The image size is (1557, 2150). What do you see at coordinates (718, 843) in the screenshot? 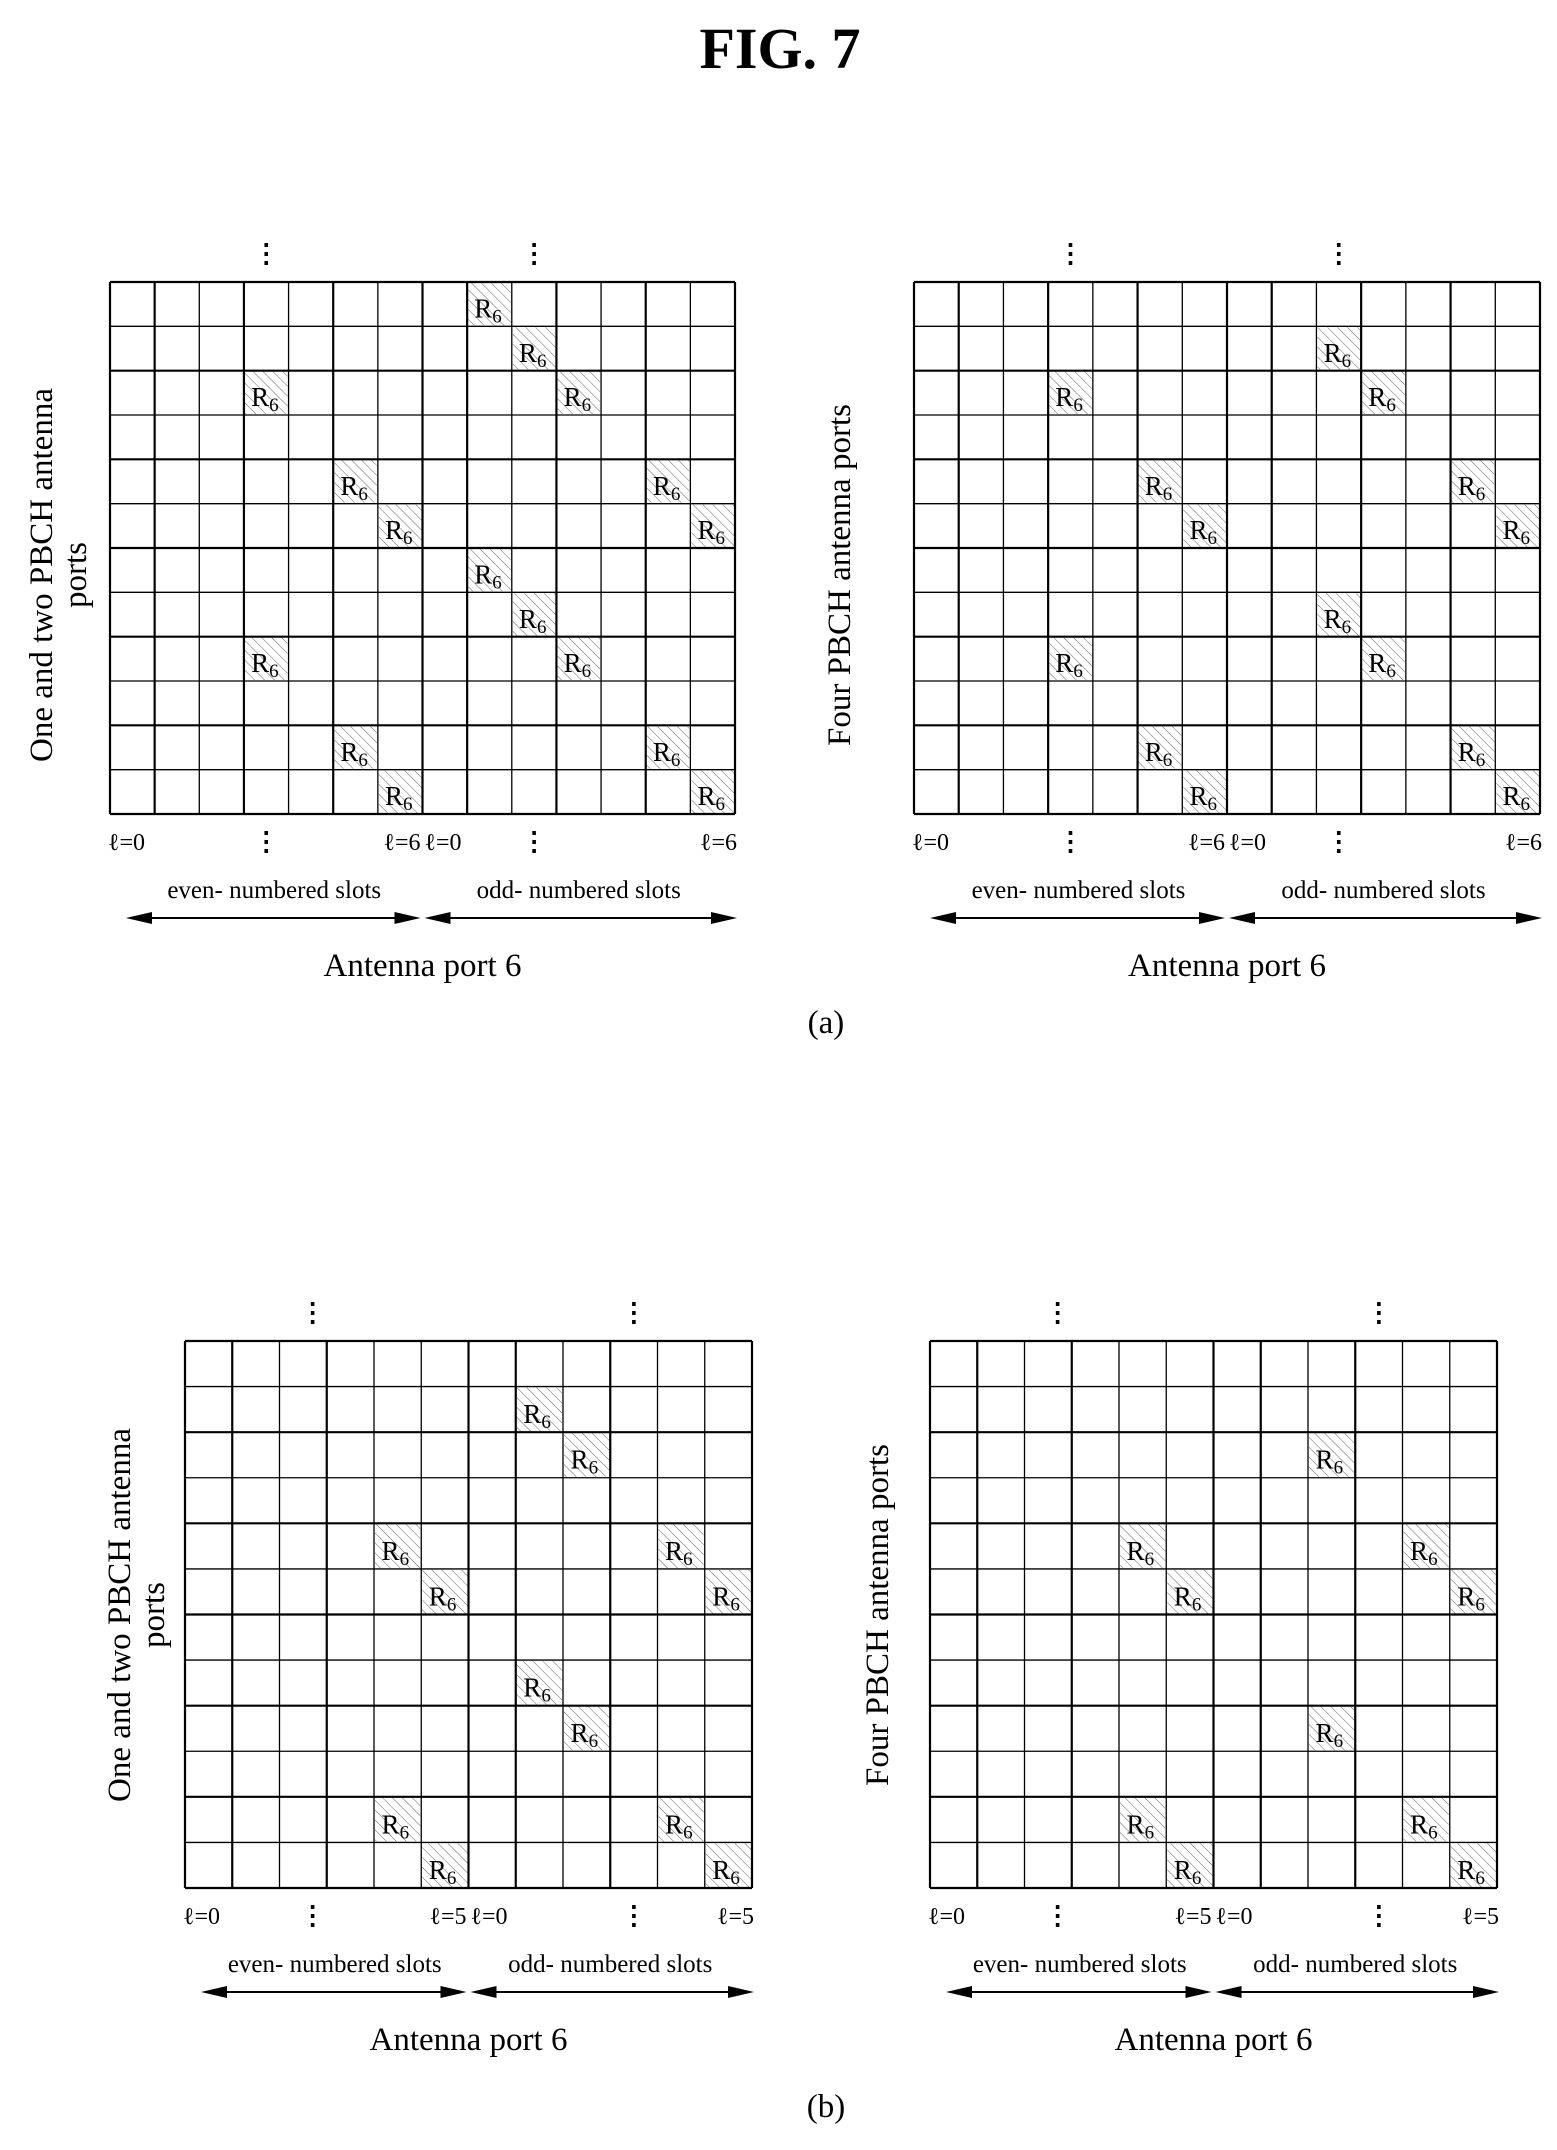
I see `symbol-last-odd: ℓ=6` at bounding box center [718, 843].